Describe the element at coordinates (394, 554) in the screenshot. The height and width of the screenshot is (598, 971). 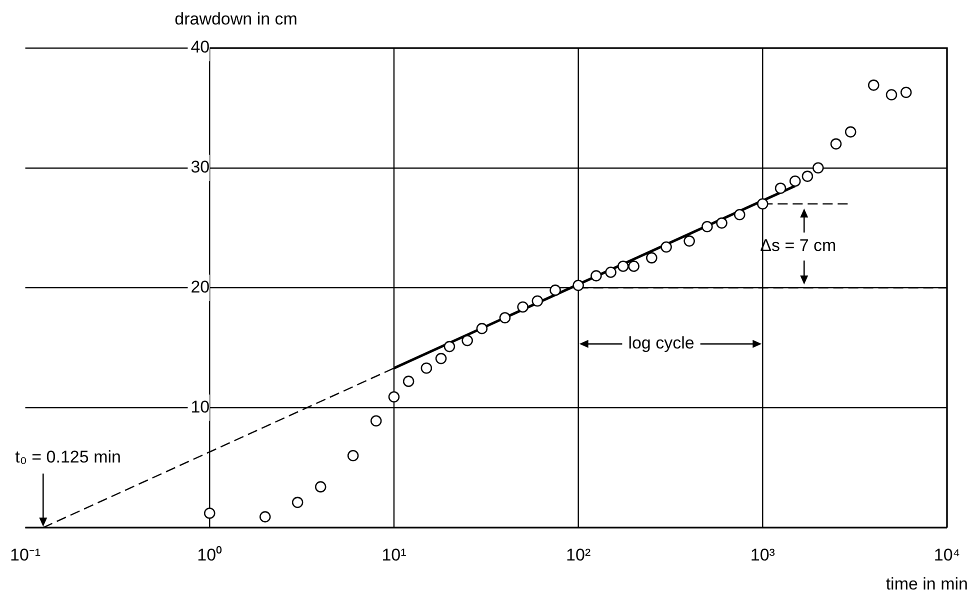
I see `x-tick-label: 10¹` at that location.